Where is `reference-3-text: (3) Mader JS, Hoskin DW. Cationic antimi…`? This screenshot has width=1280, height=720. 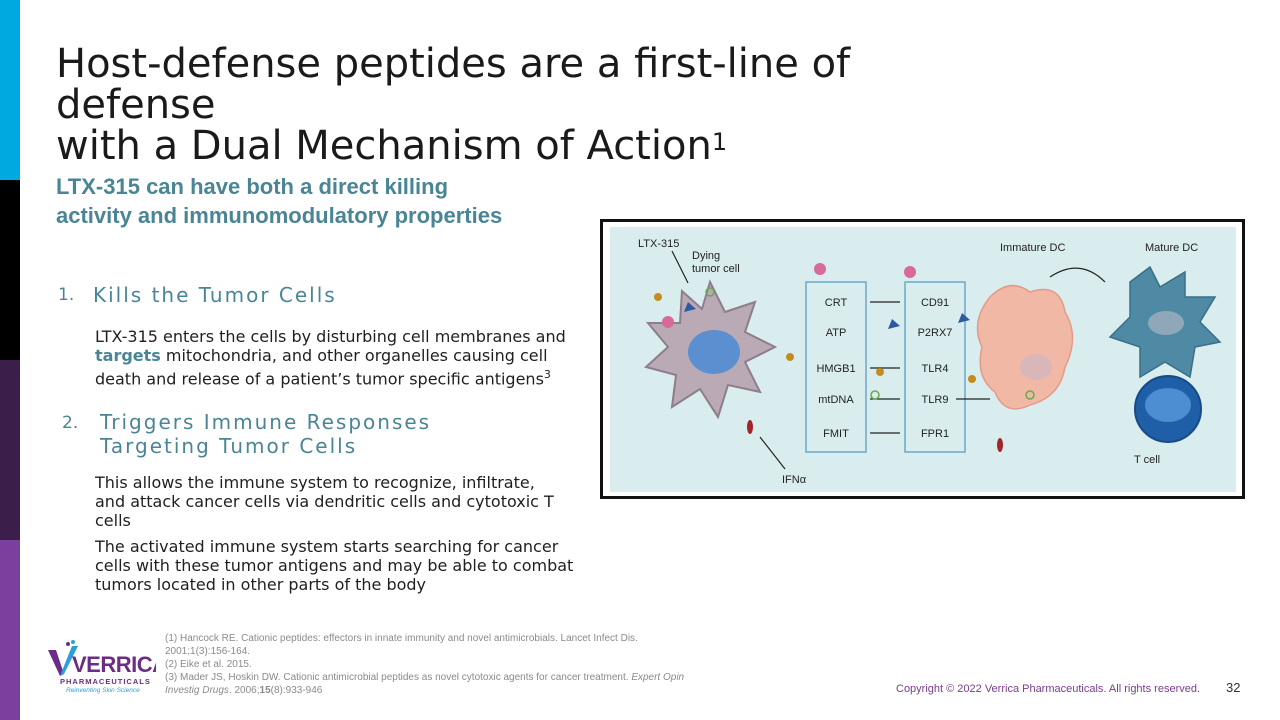 reference-3-text: (3) Mader JS, Hoskin DW. Cationic antimi… is located at coordinates (398, 677).